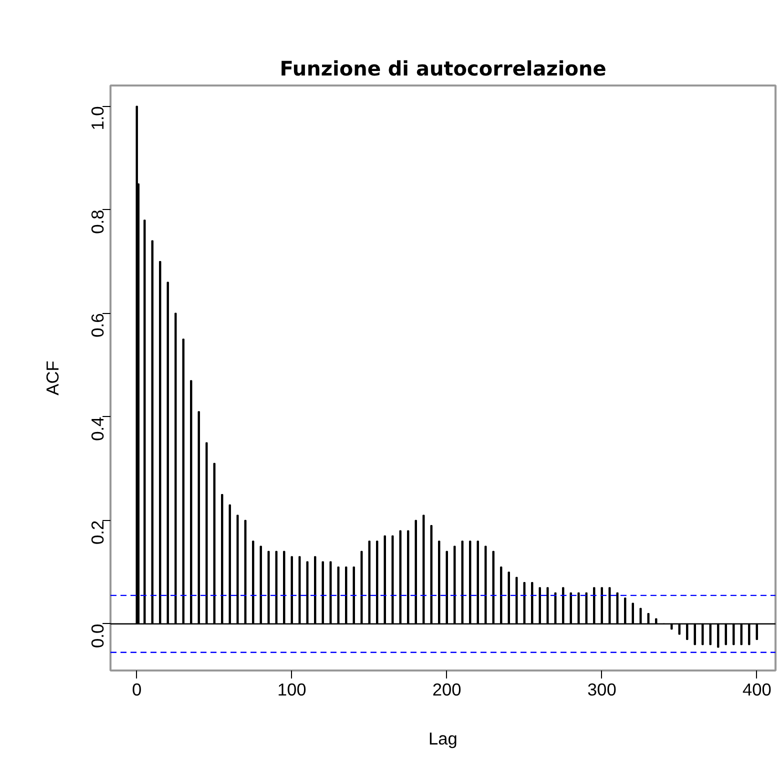  Describe the element at coordinates (98, 428) in the screenshot. I see `y-tick-label: 0.4` at that location.